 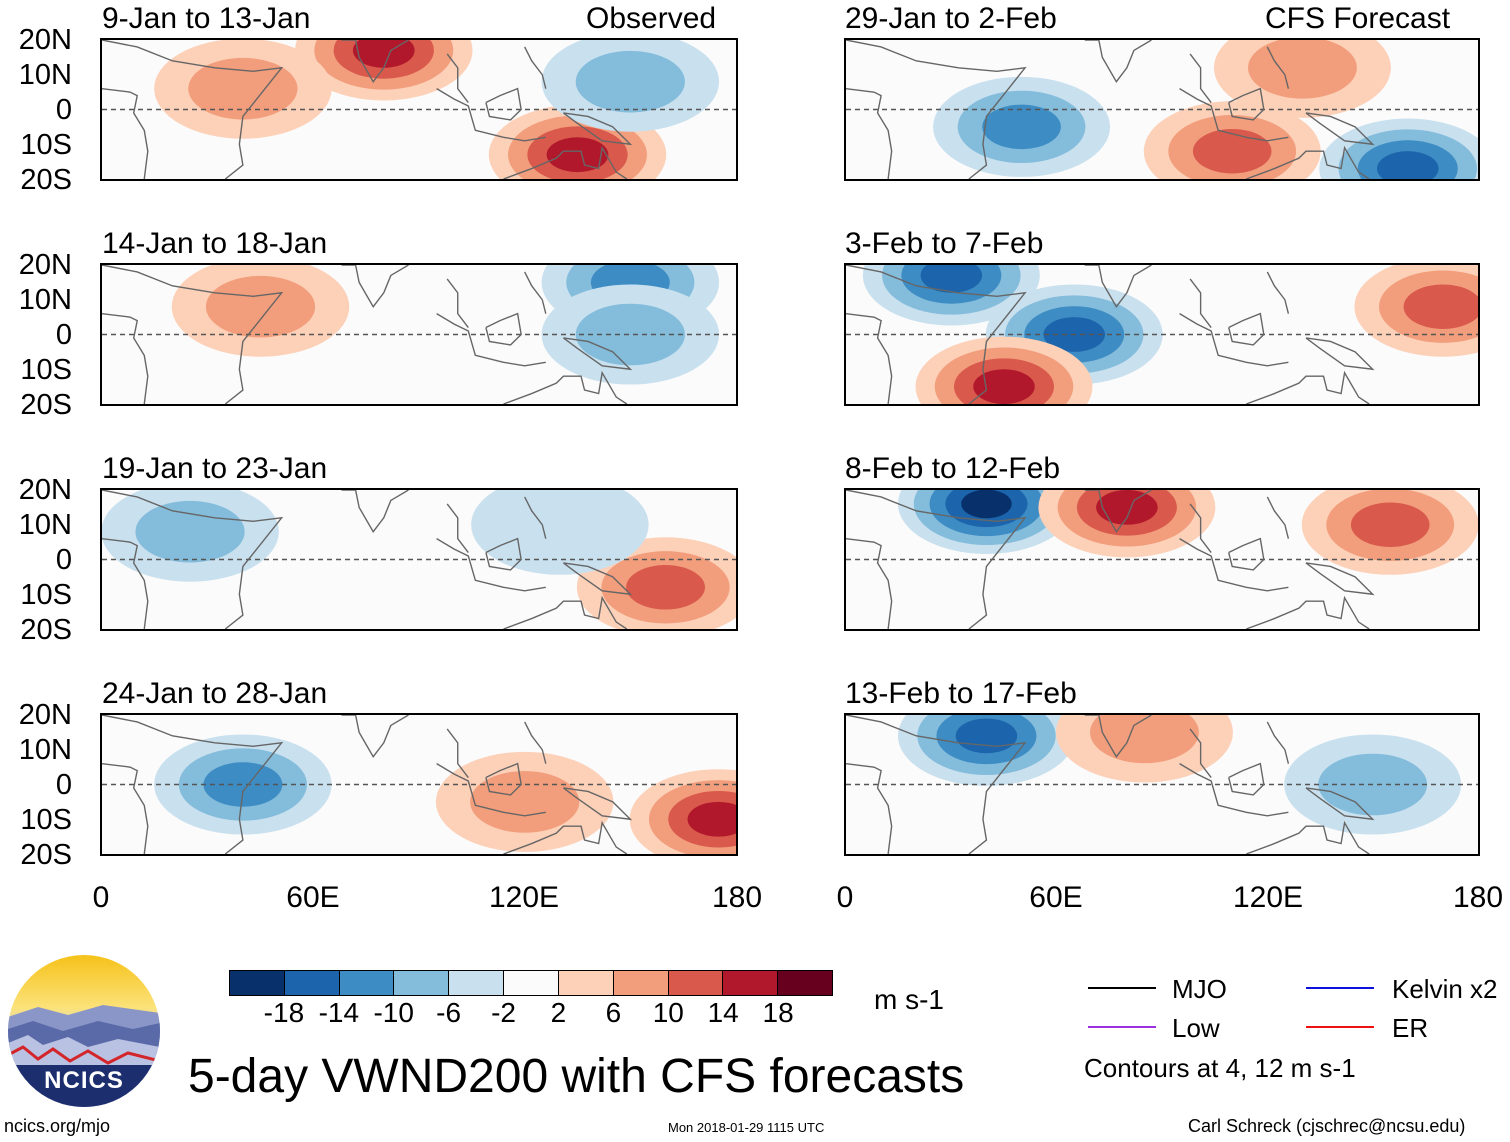 I want to click on colorbar-tick-label: 18, so click(x=778, y=1012).